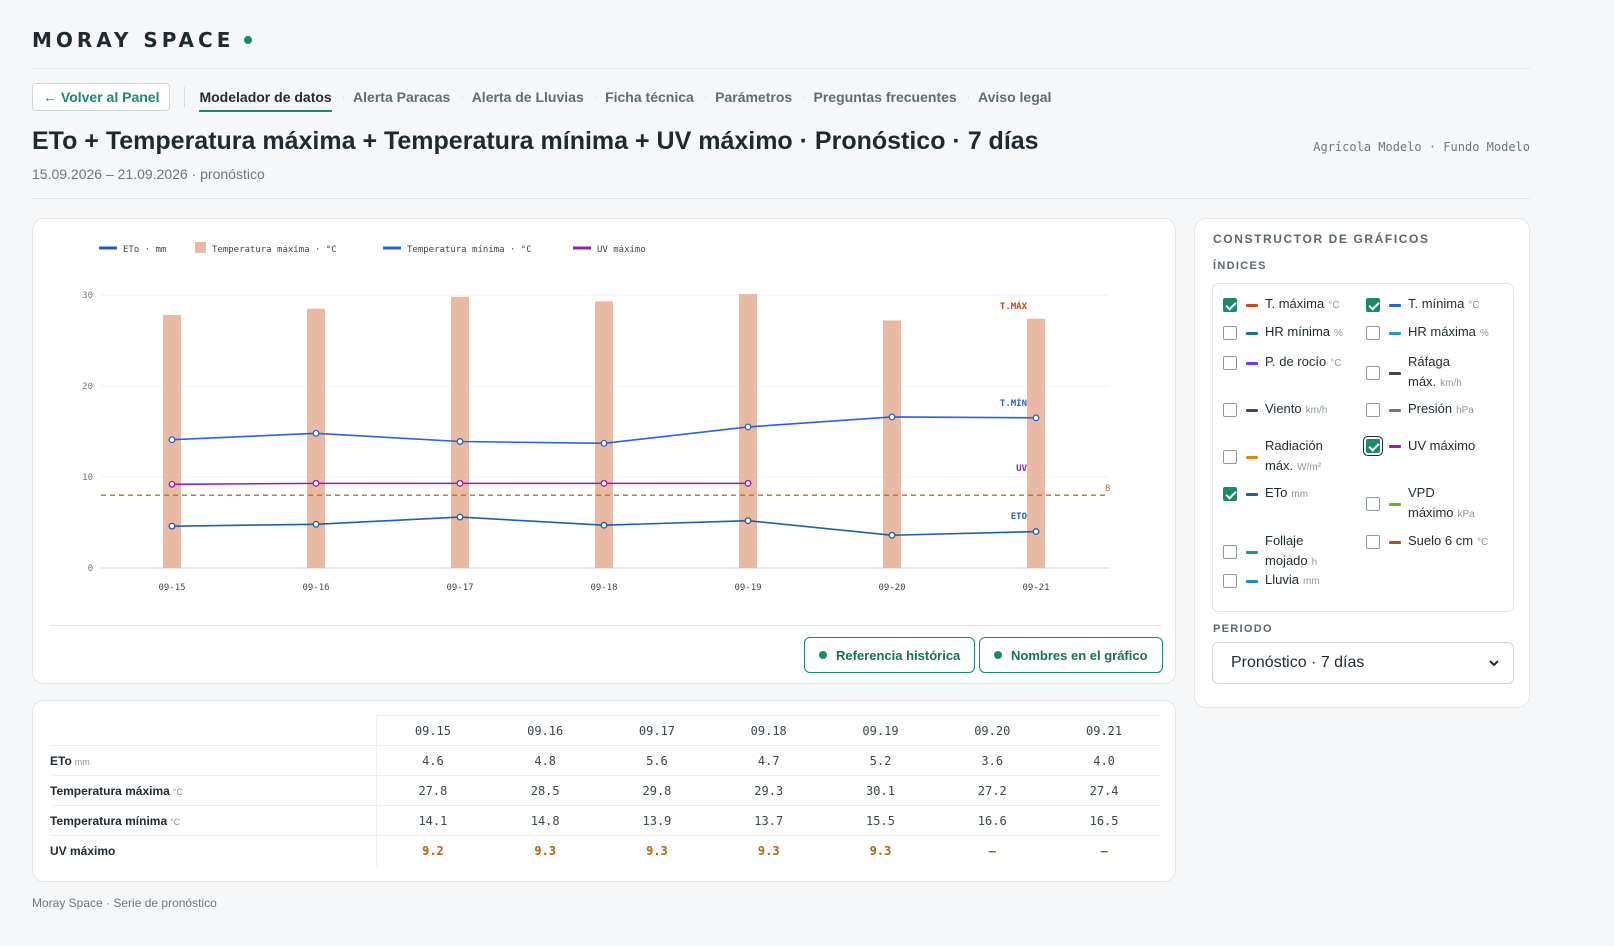 Image resolution: width=1614 pixels, height=946 pixels. Describe the element at coordinates (880, 760) in the screenshot. I see `table-cell: 5.2` at that location.